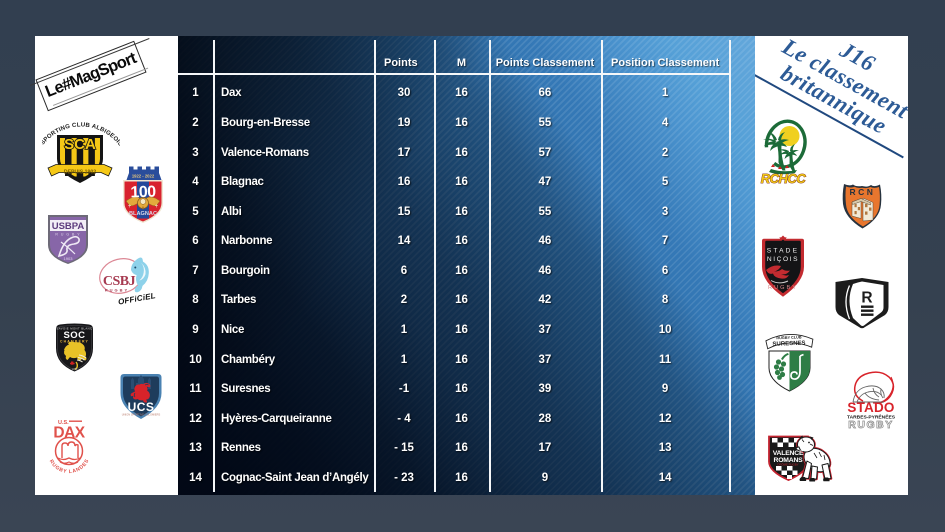 Image resolution: width=945 pixels, height=532 pixels. I want to click on svg-text: USBPA, so click(68, 226).